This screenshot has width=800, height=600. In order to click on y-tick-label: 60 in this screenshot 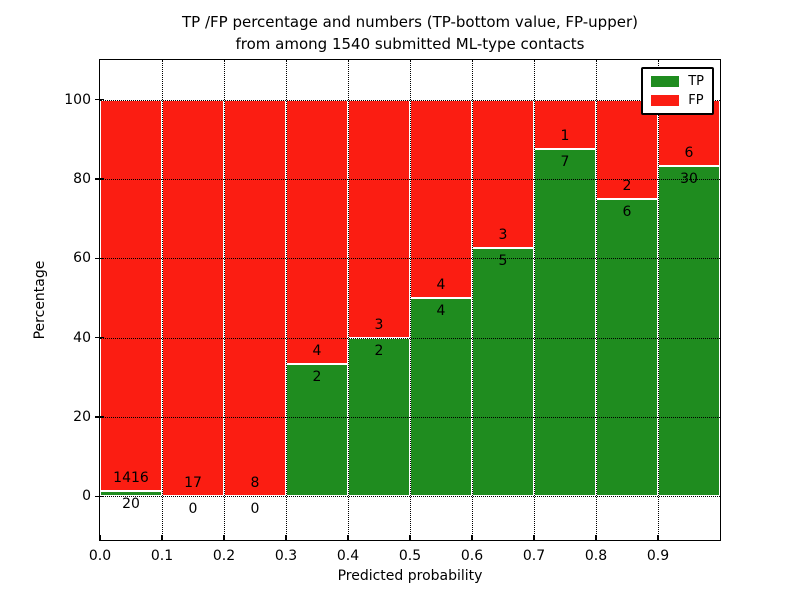, I will do `click(82, 258)`.